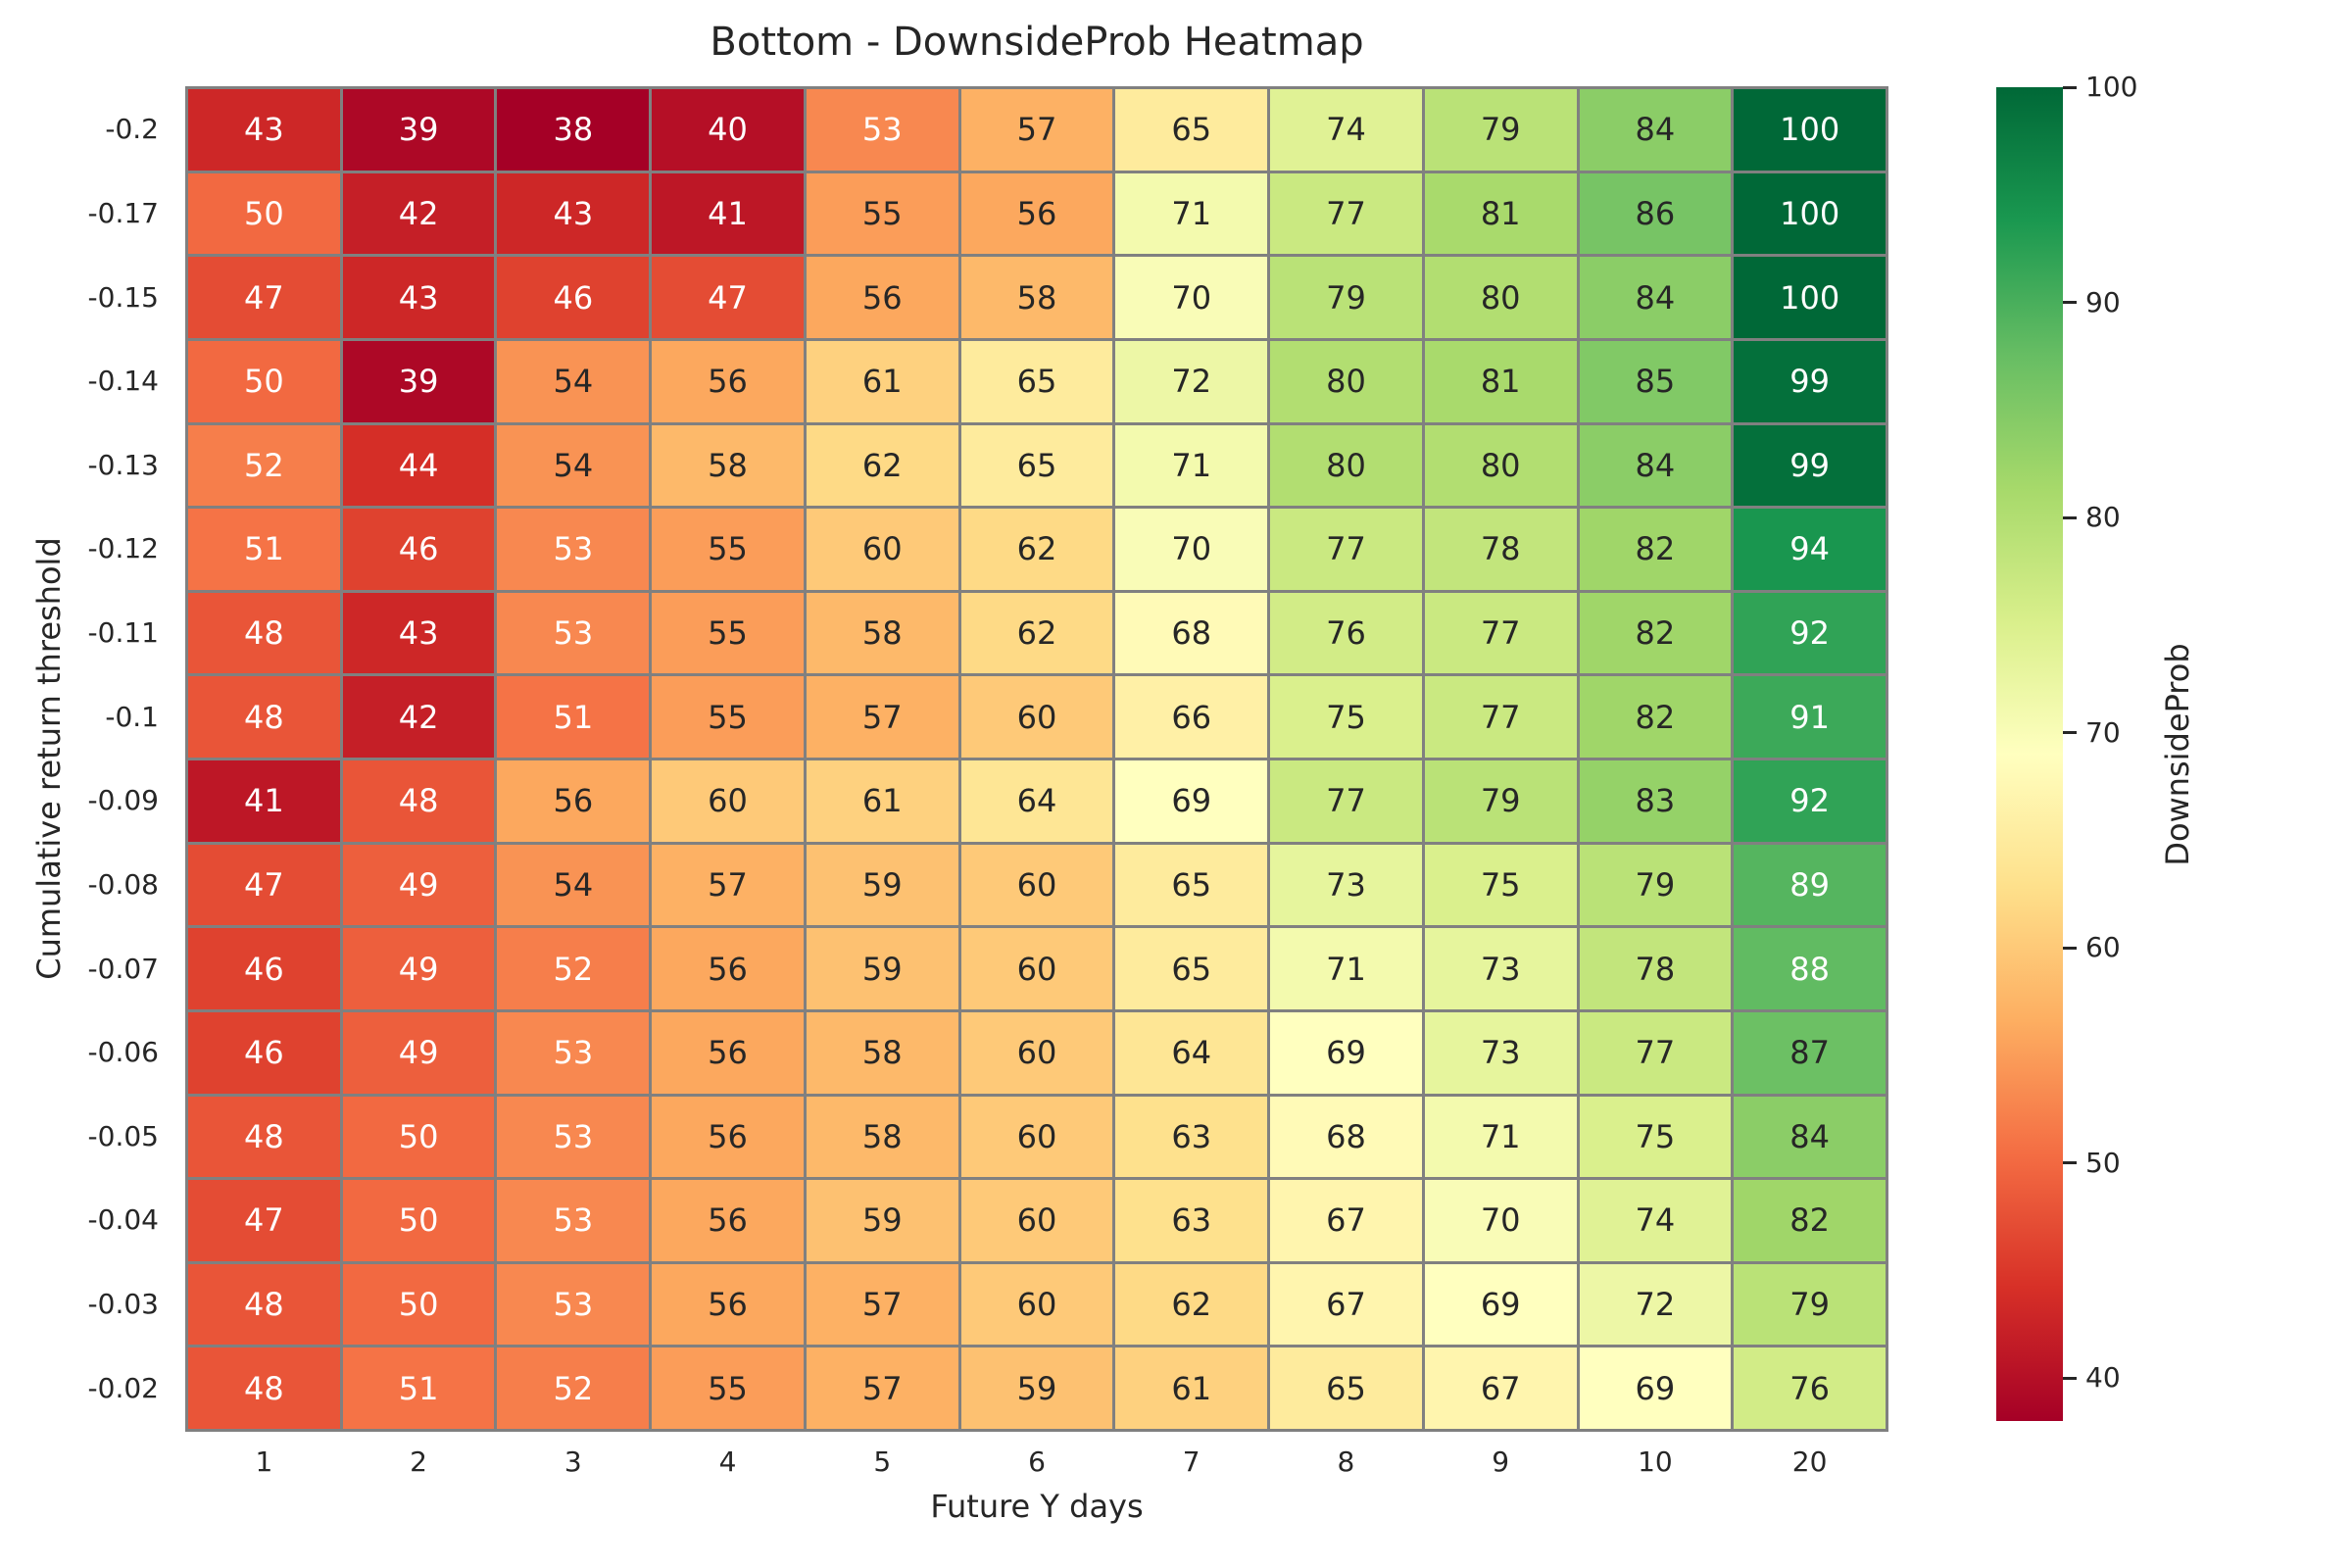  I want to click on heatmap-cell: 54, so click(573, 381).